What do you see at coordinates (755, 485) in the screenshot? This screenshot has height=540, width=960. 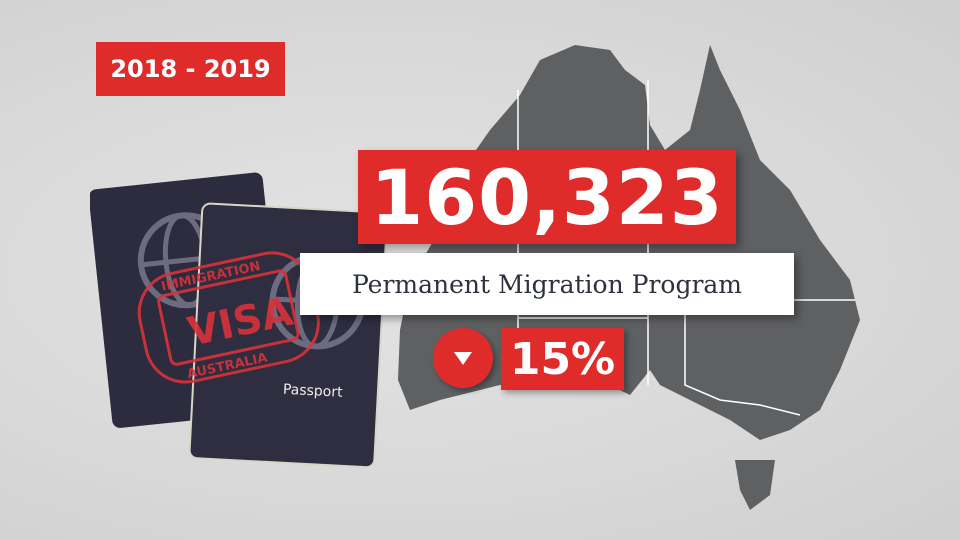 I see `tasmania` at bounding box center [755, 485].